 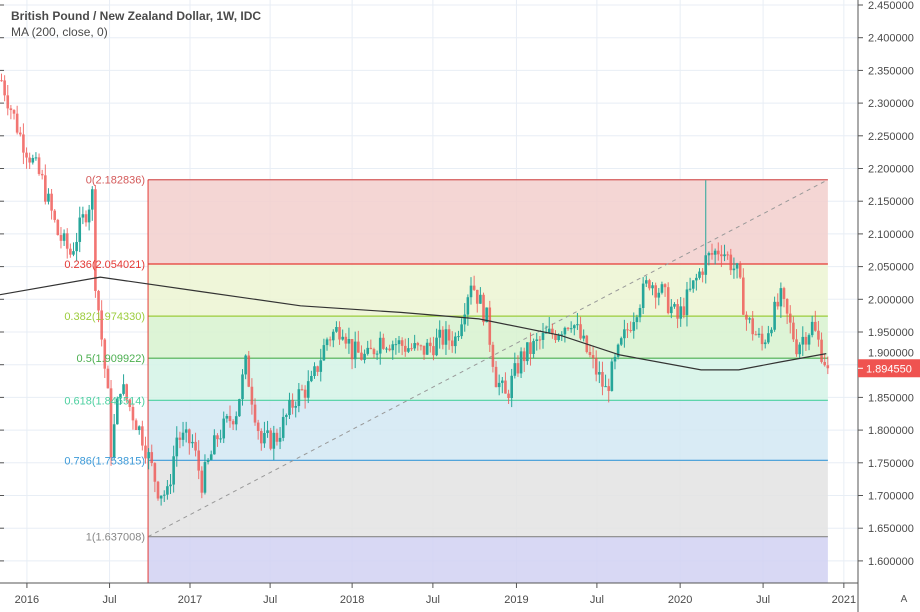 I want to click on indicator-label: MA (200, close, 0), so click(x=59, y=32).